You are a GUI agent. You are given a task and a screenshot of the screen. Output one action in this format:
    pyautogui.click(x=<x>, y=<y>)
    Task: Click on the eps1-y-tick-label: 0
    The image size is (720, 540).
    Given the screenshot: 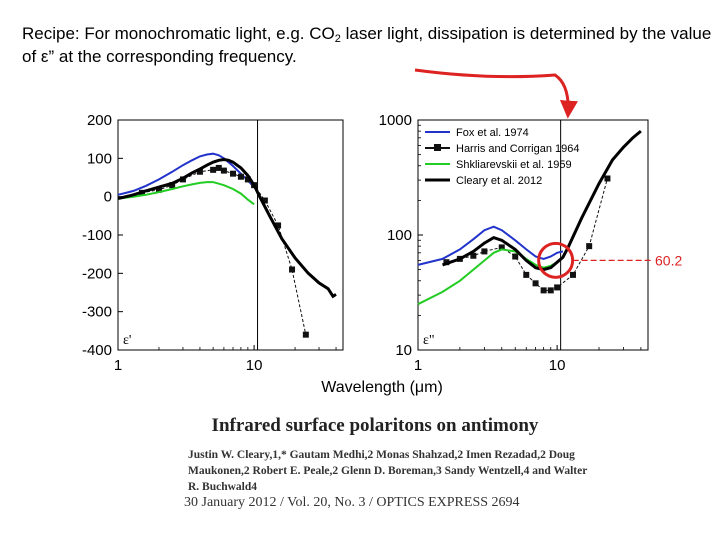 What is the action you would take?
    pyautogui.click(x=108, y=197)
    